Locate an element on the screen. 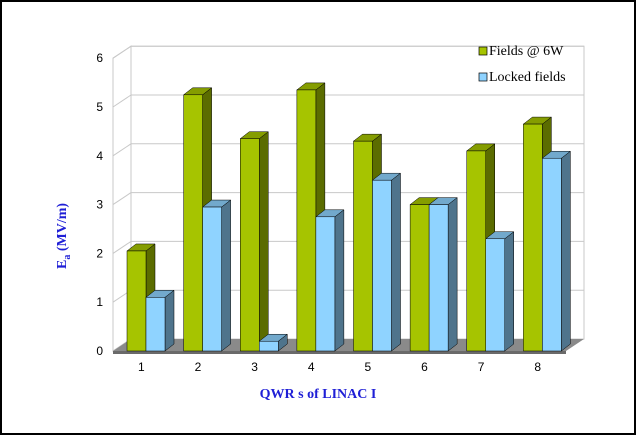 This screenshot has width=636, height=435. floor-front is located at coordinates (339, 352).